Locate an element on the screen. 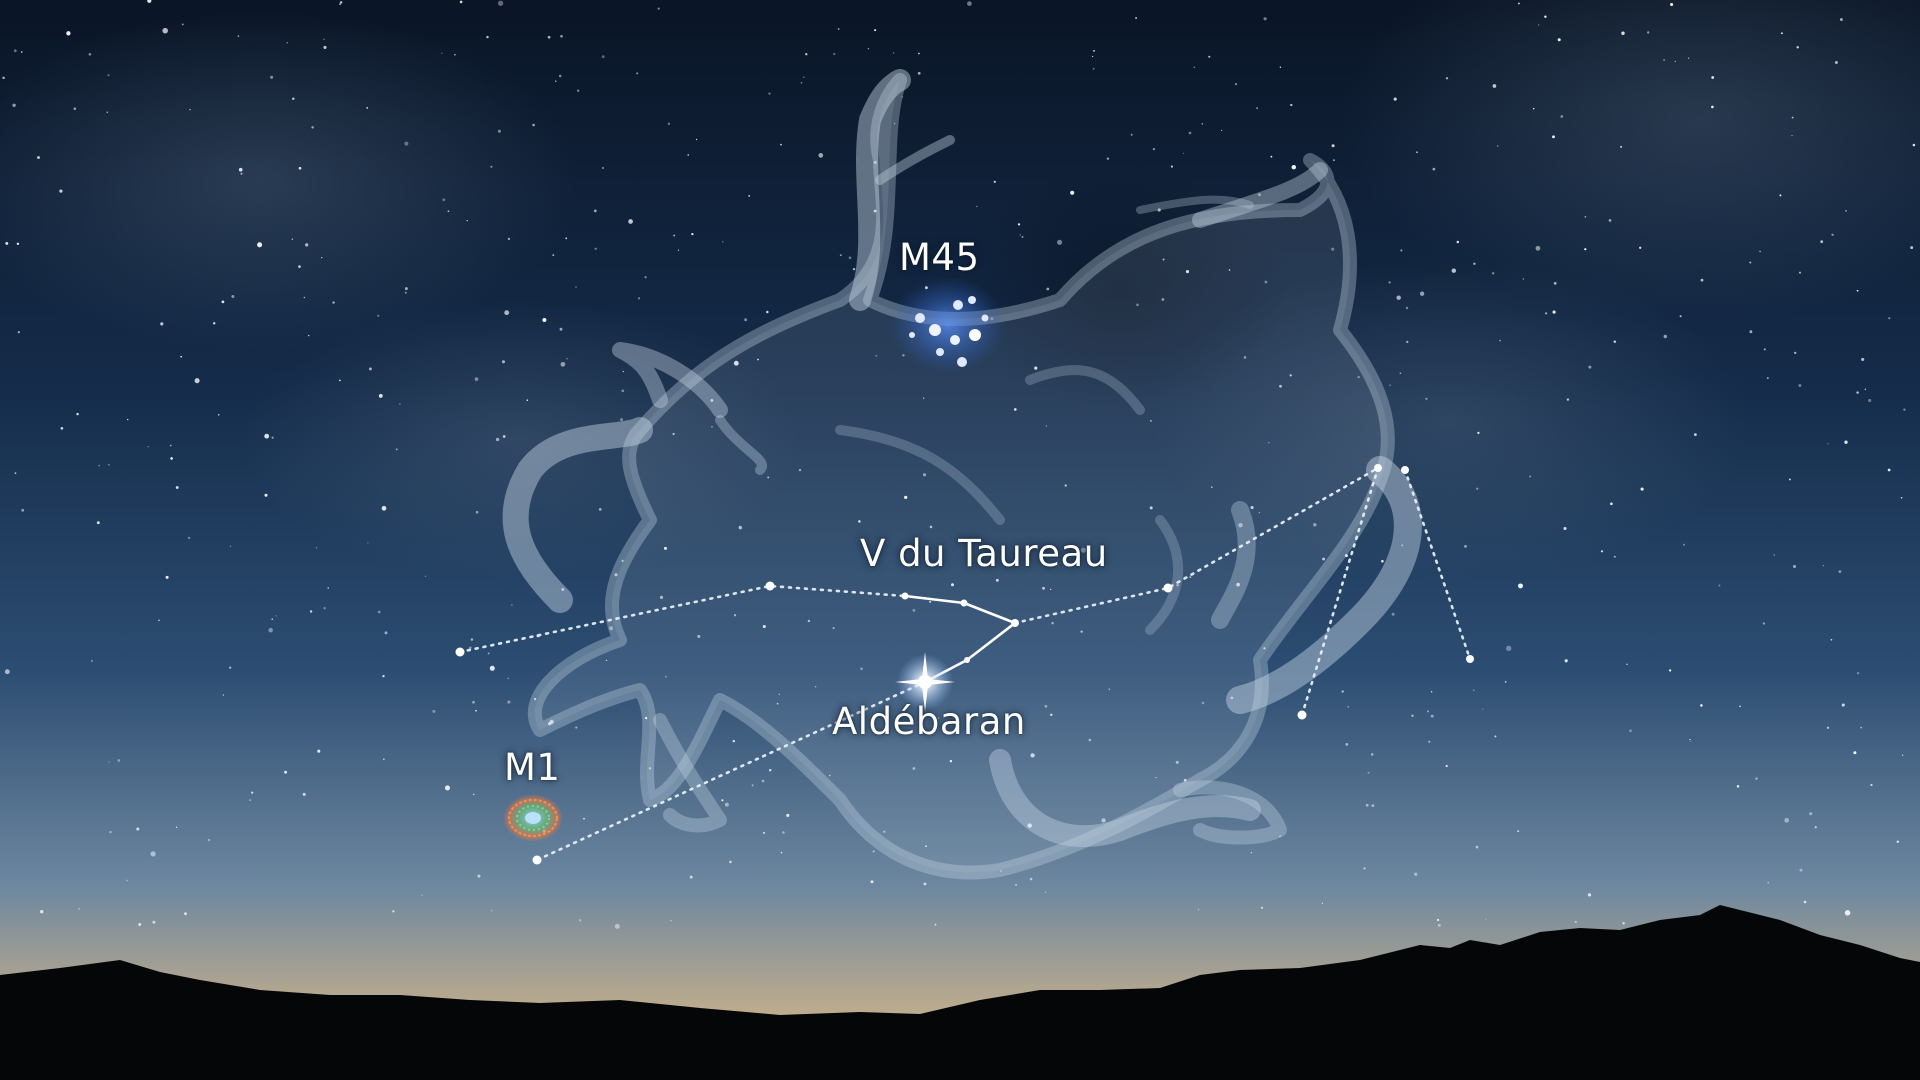  line-leg-a is located at coordinates (1340, 591).